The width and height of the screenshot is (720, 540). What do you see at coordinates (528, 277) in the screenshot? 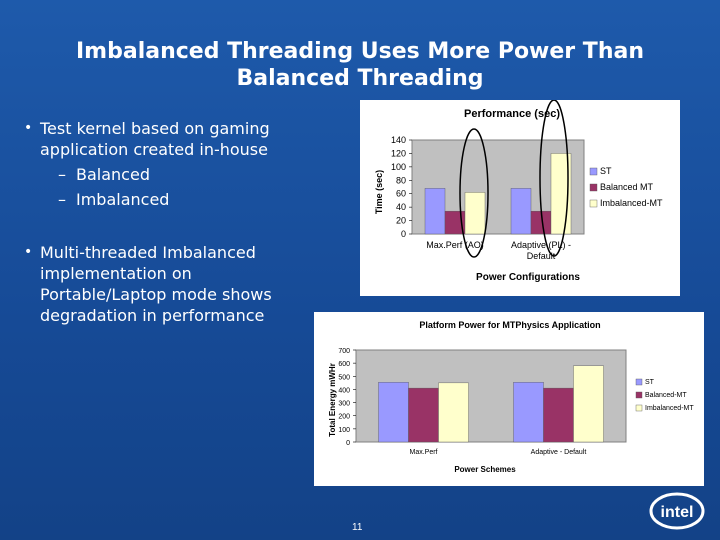
I see `x-axis-label: Power Configurations` at bounding box center [528, 277].